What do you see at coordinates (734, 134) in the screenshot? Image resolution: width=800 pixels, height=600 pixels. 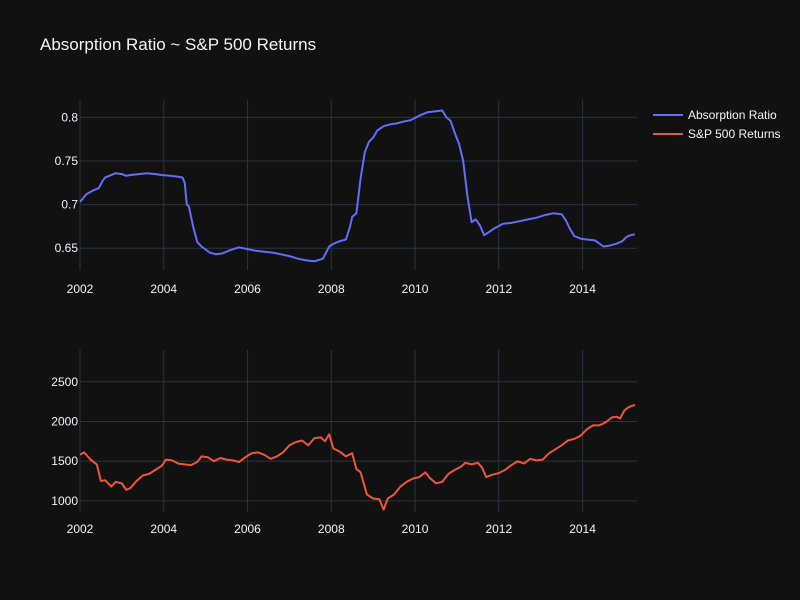 I see `legend-label-sp500-returns: S&P 500 Returns` at bounding box center [734, 134].